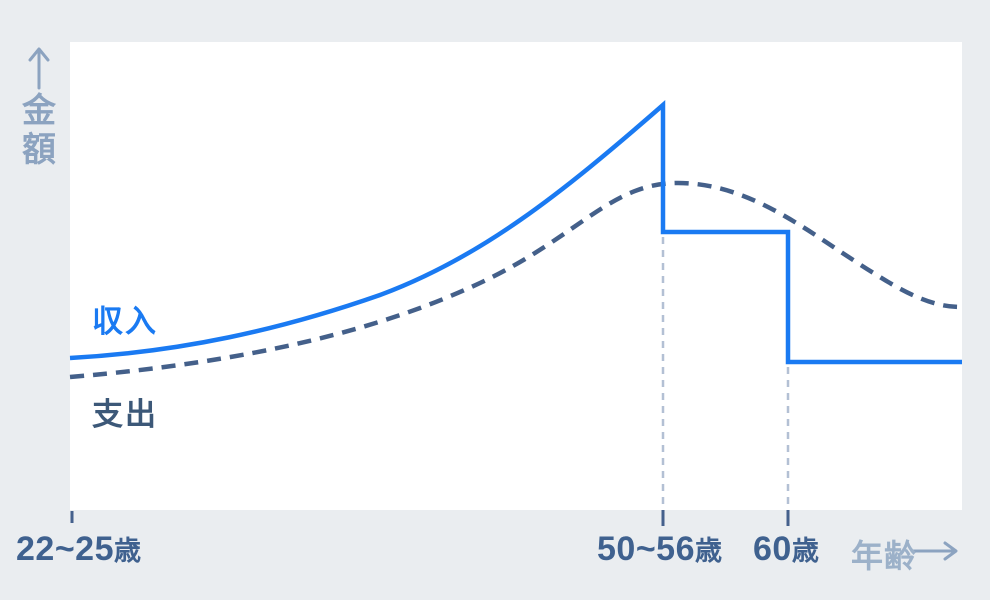 The width and height of the screenshot is (990, 600). I want to click on x-tick-label-50-56: 50~56歳, so click(660, 549).